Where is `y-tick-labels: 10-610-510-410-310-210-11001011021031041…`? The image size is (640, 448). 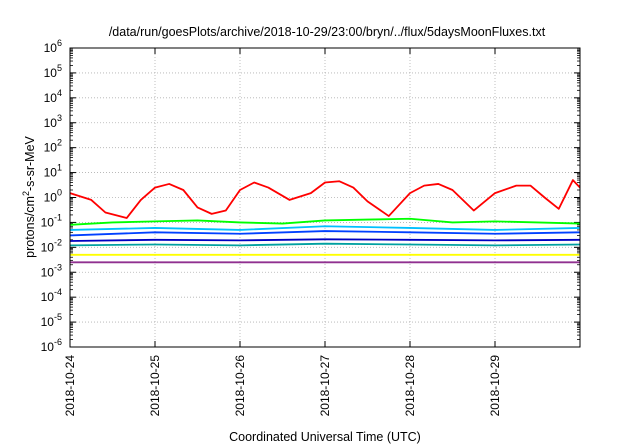
y-tick-labels: 10-610-510-410-310-210-11001011021031041… is located at coordinates (51, 196).